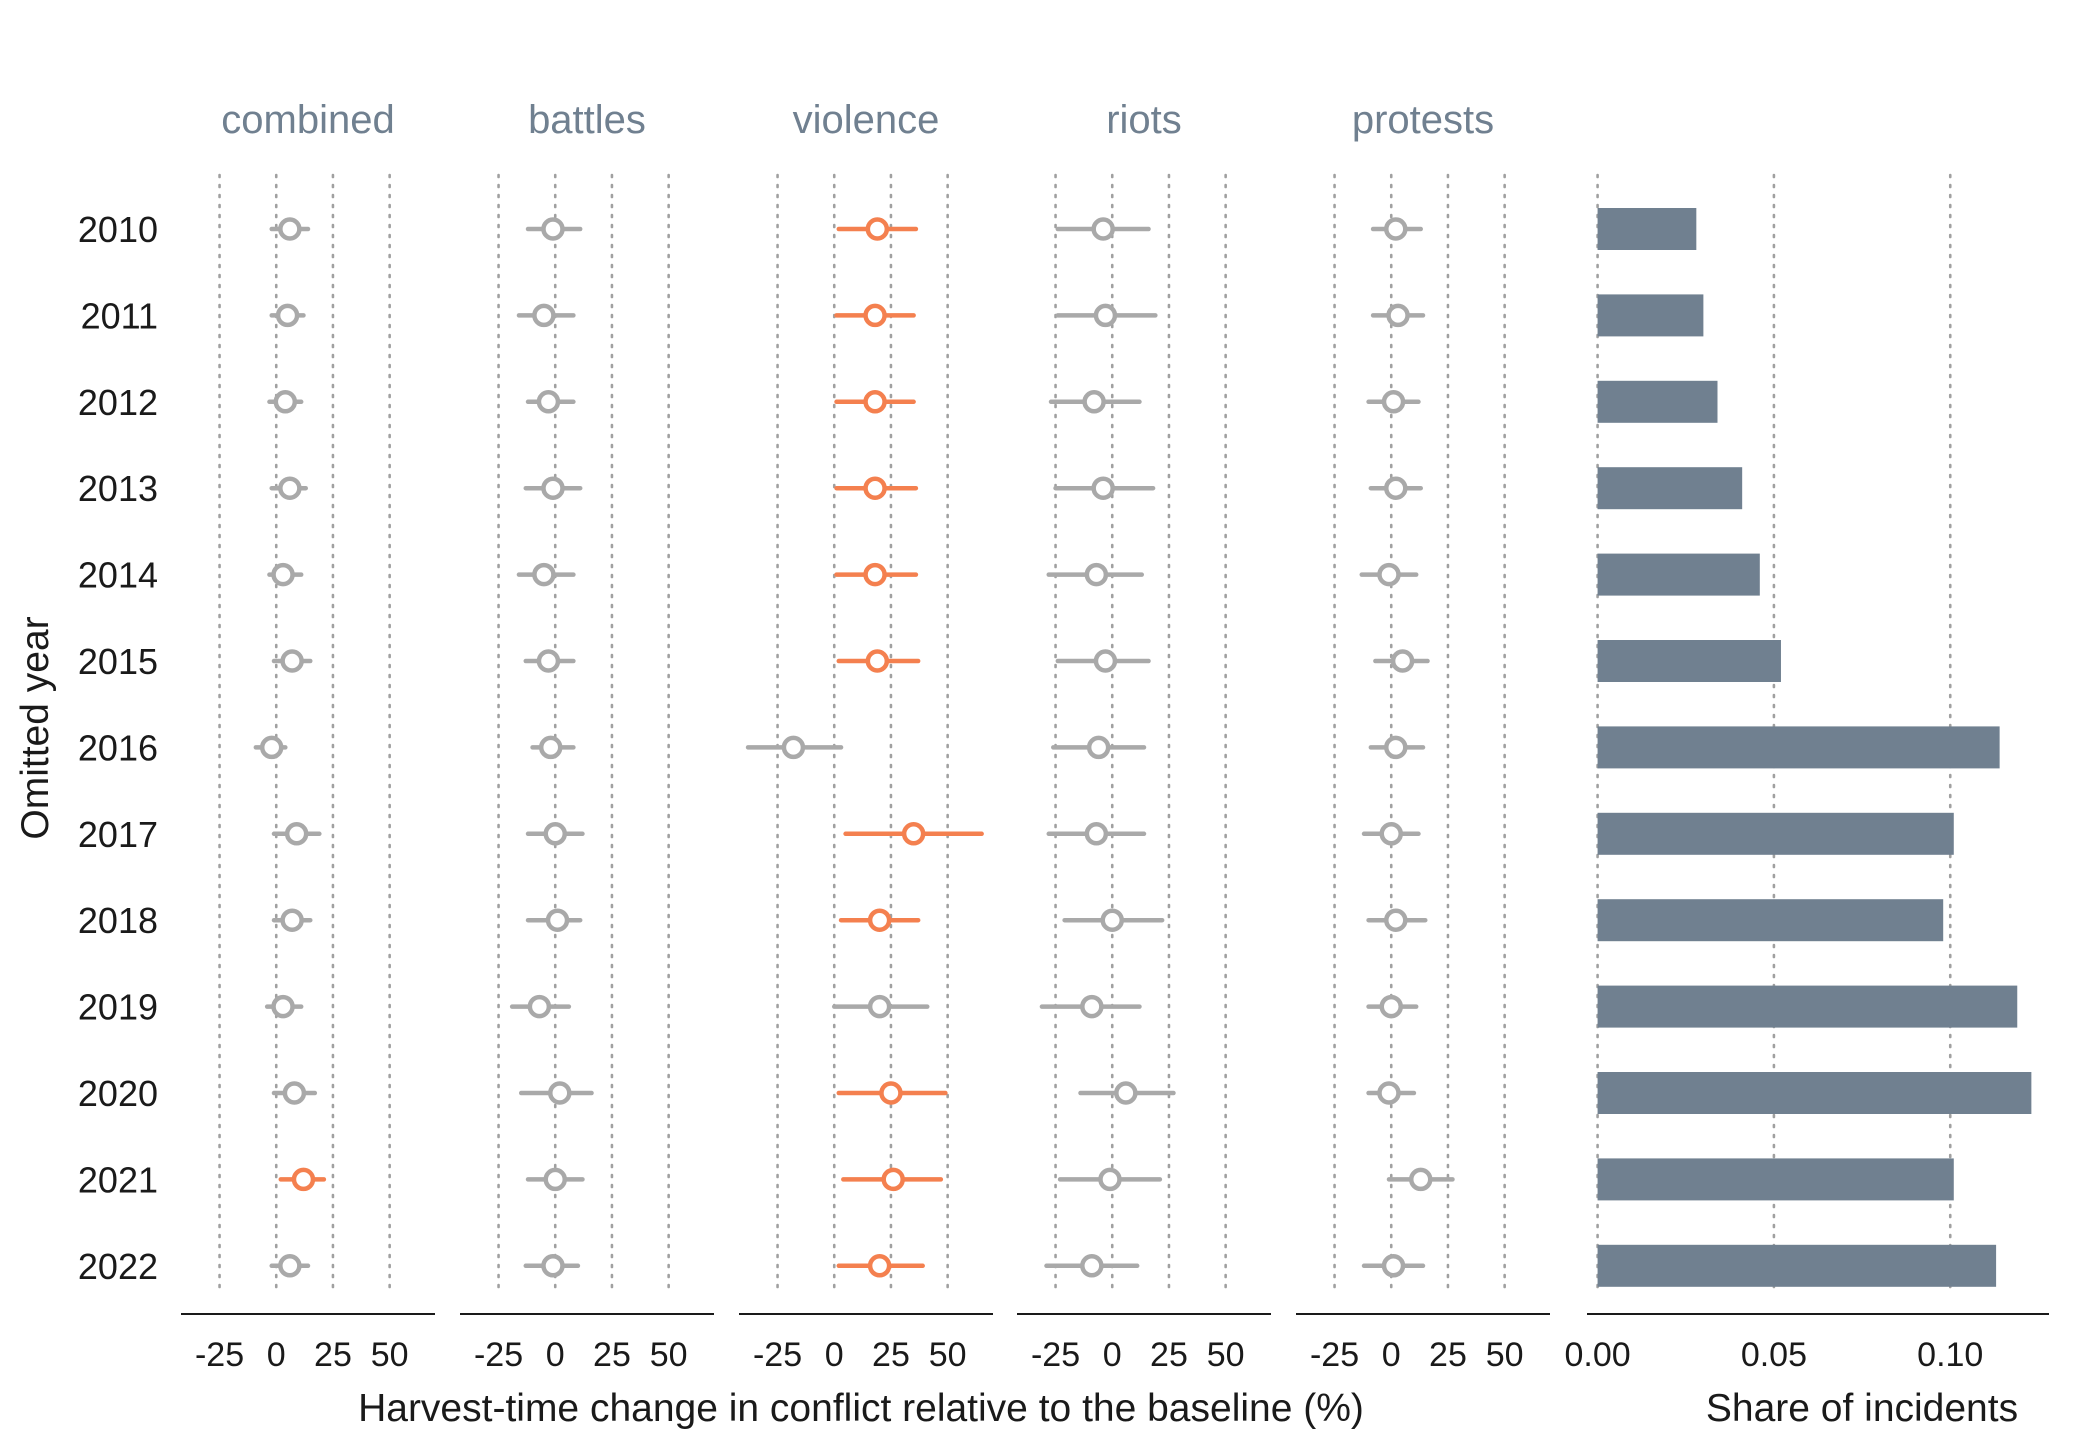  What do you see at coordinates (118, 661) in the screenshot?
I see `year-label: 2015` at bounding box center [118, 661].